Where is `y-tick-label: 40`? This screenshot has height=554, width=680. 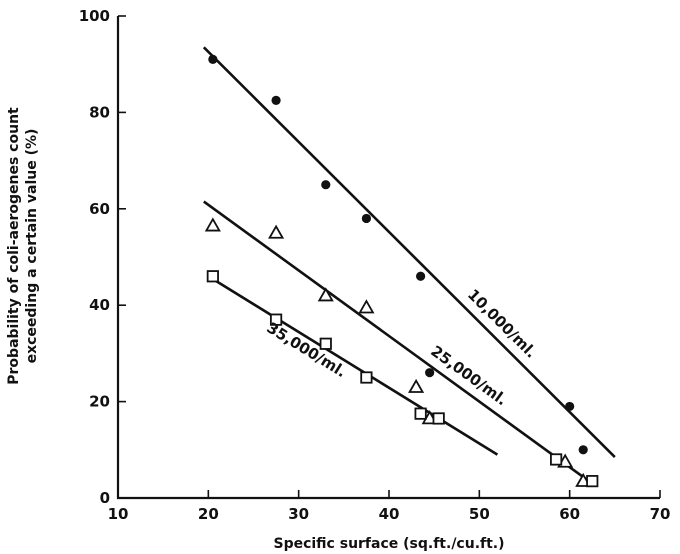 y-tick-label: 40 is located at coordinates (99, 305).